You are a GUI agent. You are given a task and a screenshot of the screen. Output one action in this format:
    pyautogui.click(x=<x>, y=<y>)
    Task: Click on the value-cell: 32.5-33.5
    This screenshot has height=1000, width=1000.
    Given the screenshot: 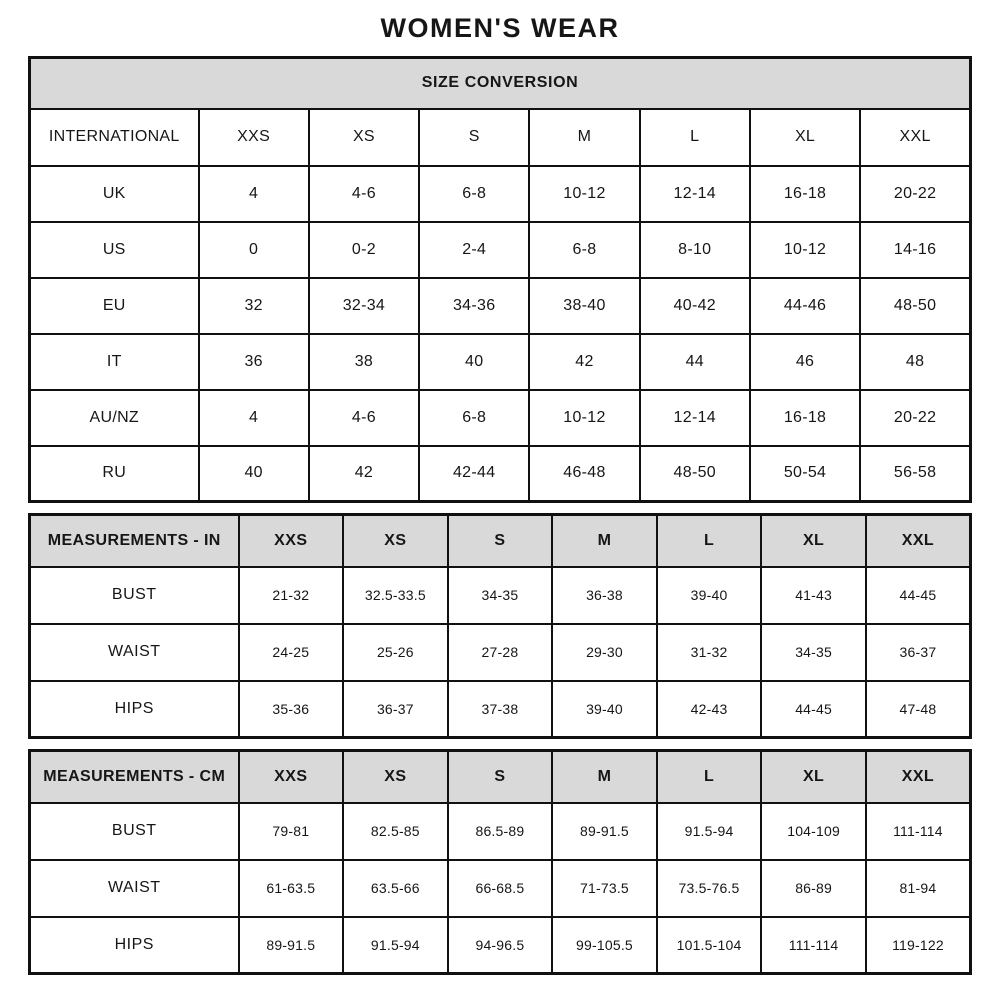 What is the action you would take?
    pyautogui.click(x=395, y=595)
    